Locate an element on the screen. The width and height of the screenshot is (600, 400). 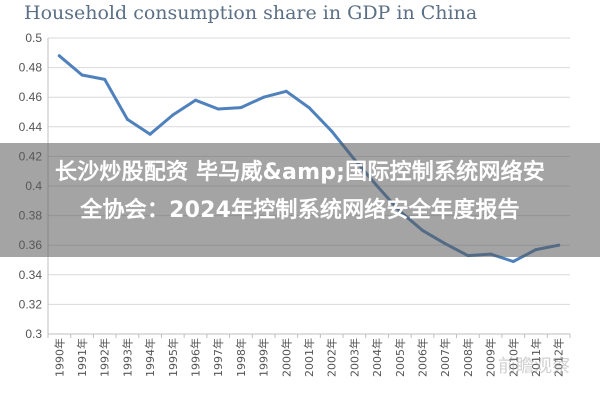
x-tick-label: 1998年 is located at coordinates (241, 357).